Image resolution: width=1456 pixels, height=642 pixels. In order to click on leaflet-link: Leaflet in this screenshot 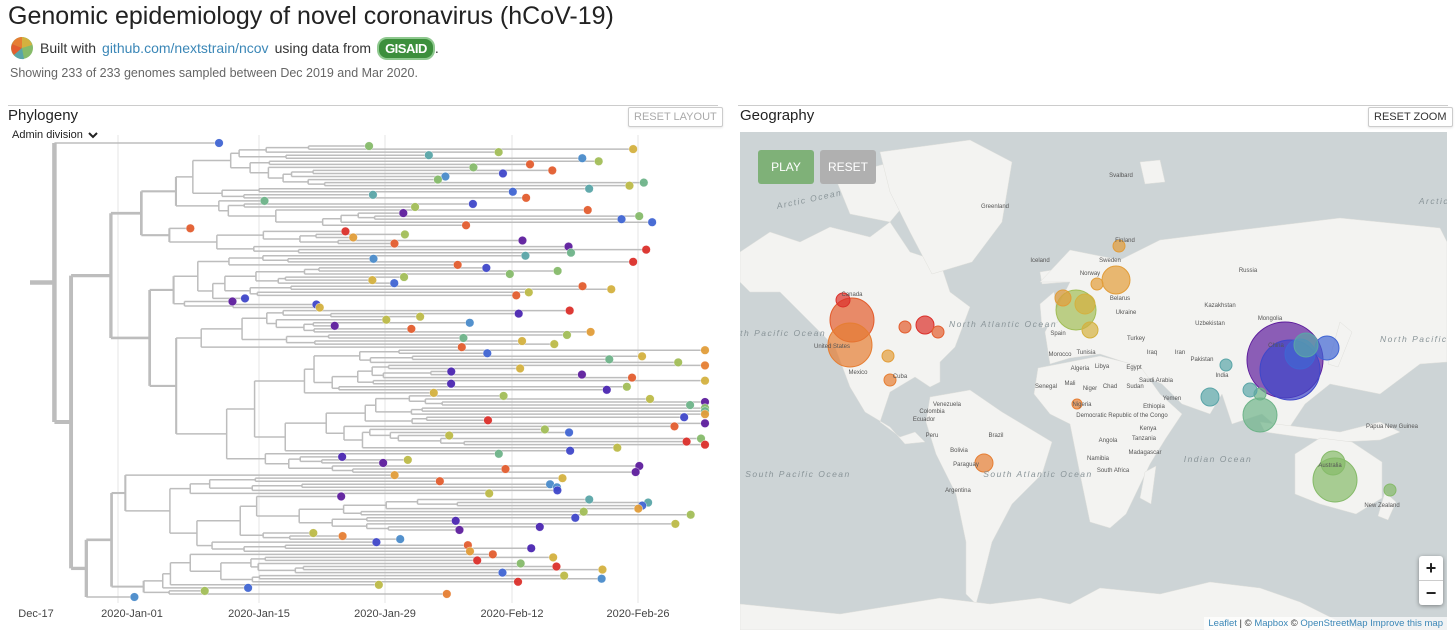, I will do `click(1222, 623)`.